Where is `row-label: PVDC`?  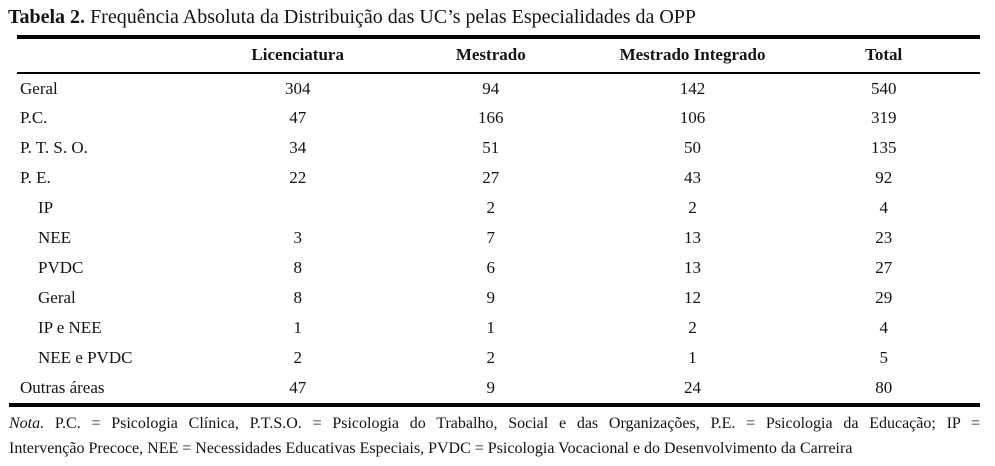 row-label: PVDC is located at coordinates (61, 267).